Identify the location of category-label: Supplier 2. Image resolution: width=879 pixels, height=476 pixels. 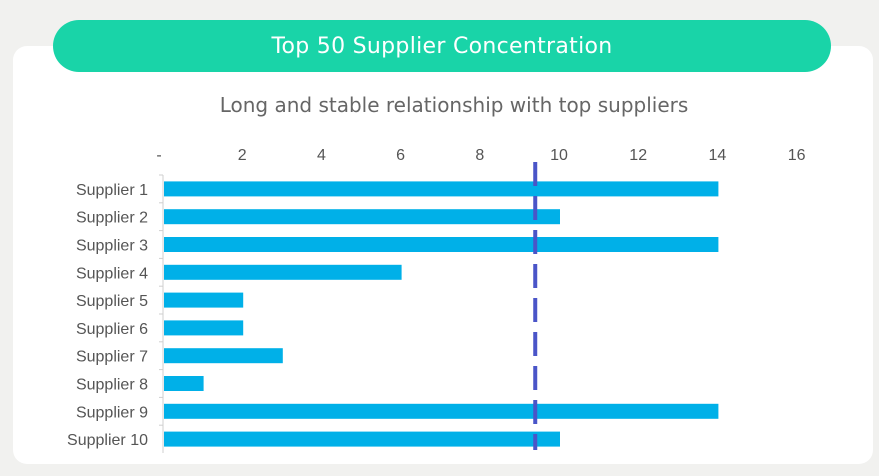
(112, 218).